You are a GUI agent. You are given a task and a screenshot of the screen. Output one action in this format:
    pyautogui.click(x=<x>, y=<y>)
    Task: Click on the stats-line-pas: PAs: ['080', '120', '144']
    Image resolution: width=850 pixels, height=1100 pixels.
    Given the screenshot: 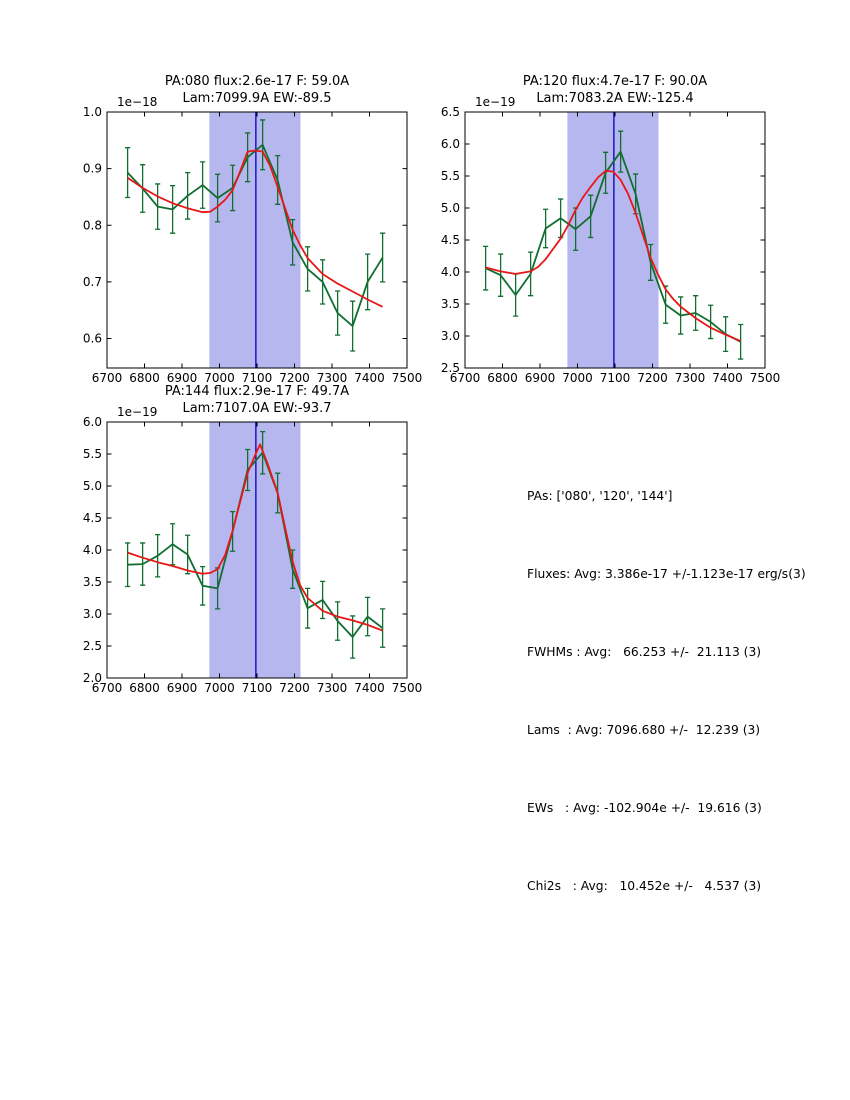 What is the action you would take?
    pyautogui.click(x=600, y=496)
    